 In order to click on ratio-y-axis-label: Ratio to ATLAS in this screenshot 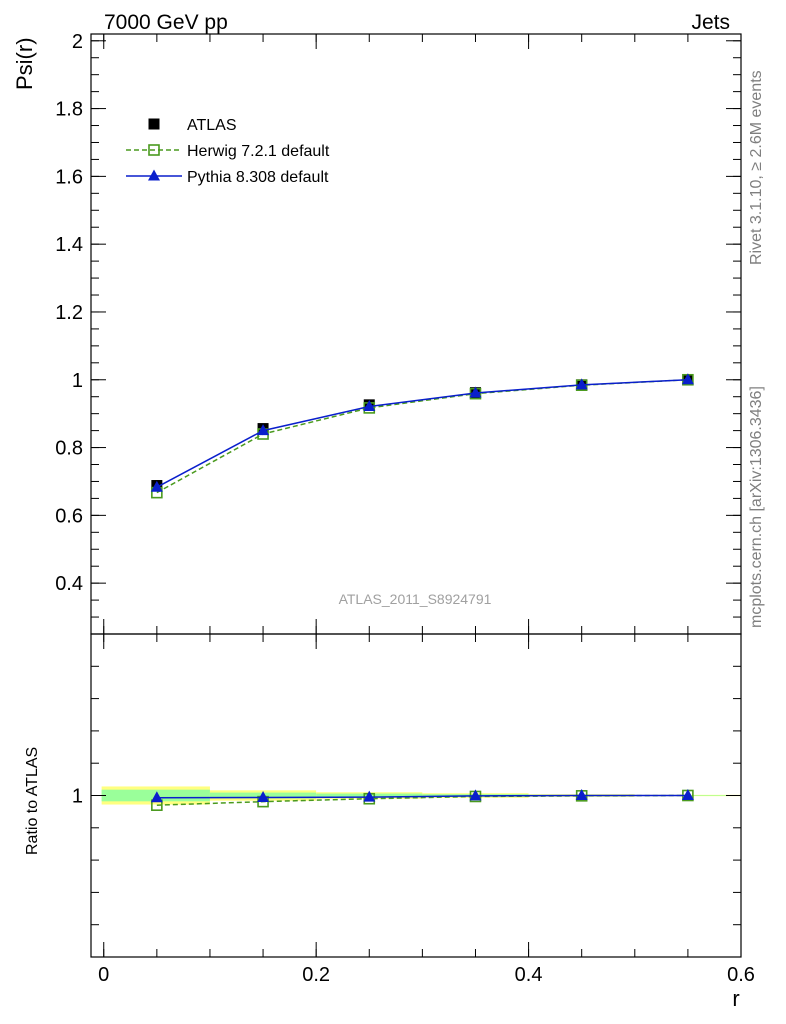, I will do `click(32, 801)`.